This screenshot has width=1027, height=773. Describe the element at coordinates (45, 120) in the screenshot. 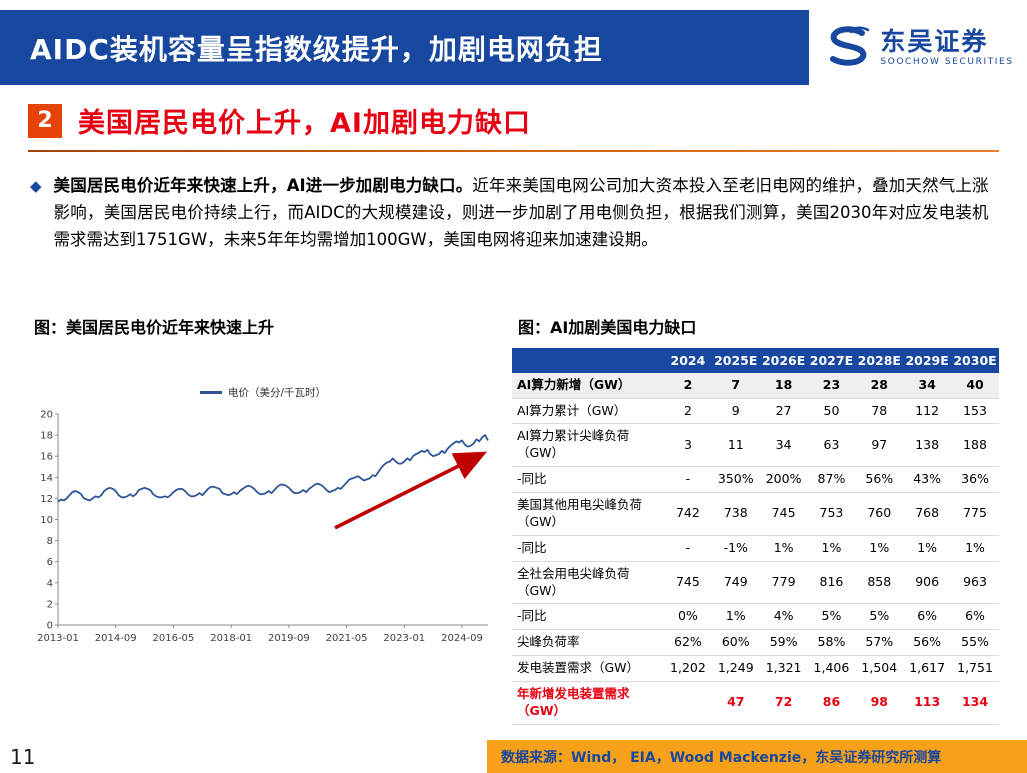

I see `section-number-badge: 2` at that location.